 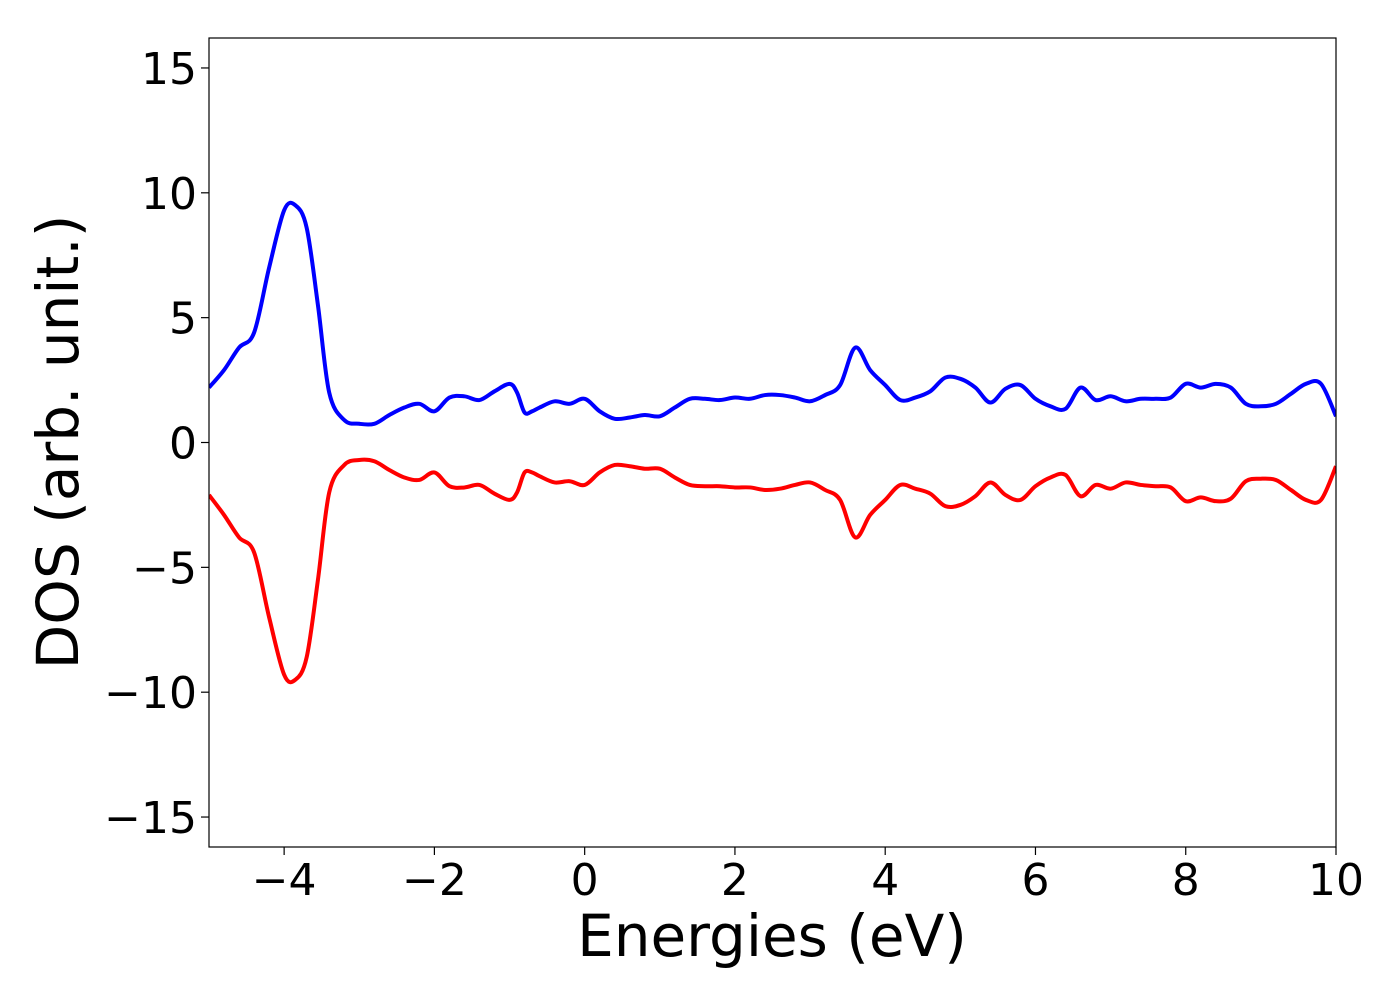 I want to click on y-tick-label: 15, so click(x=169, y=69).